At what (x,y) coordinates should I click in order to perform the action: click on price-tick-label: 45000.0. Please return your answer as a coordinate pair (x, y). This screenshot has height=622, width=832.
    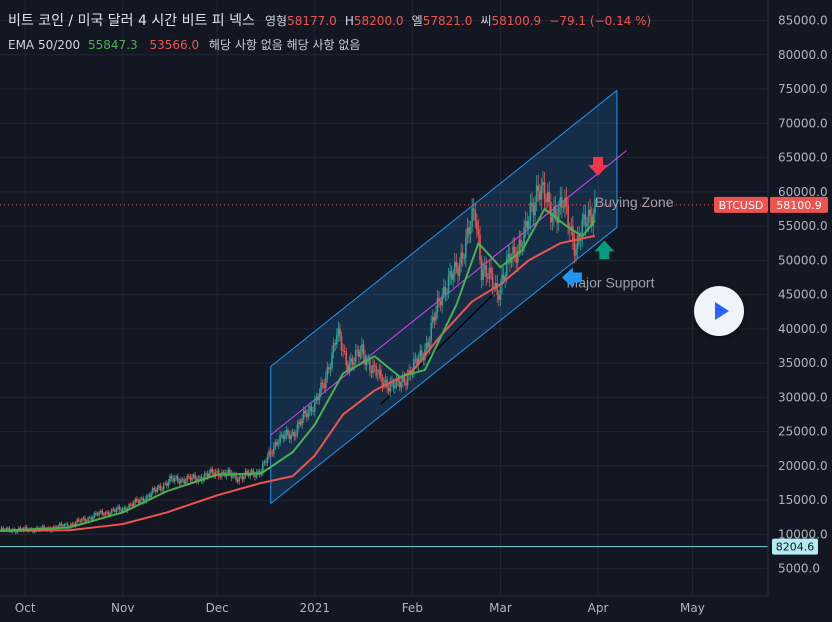
    Looking at the image, I should click on (803, 295).